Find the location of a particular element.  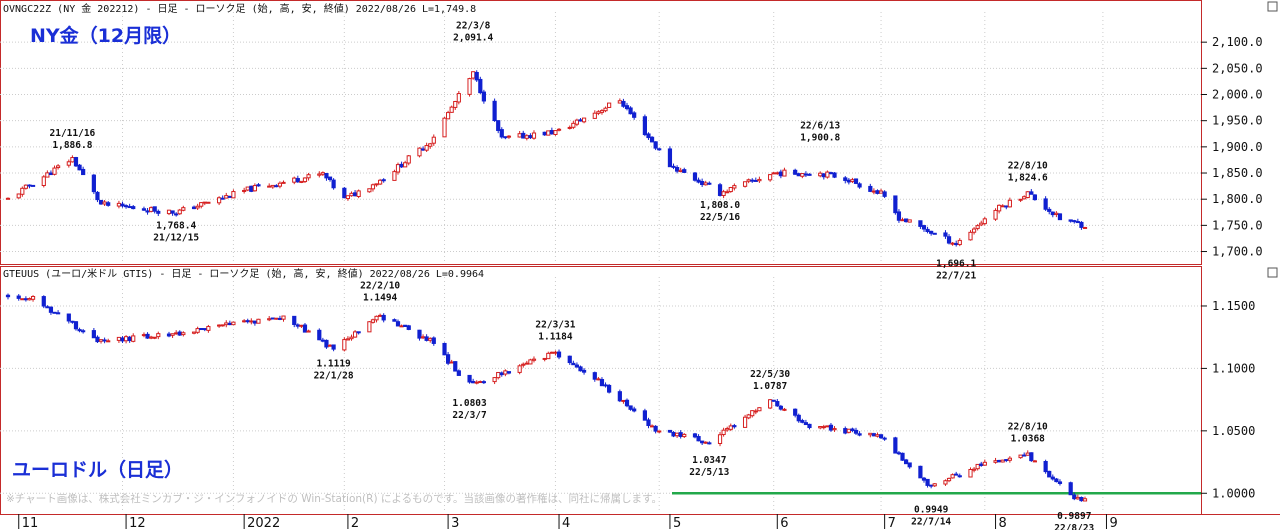

y-tick-label: 1.1000 is located at coordinates (1233, 368).